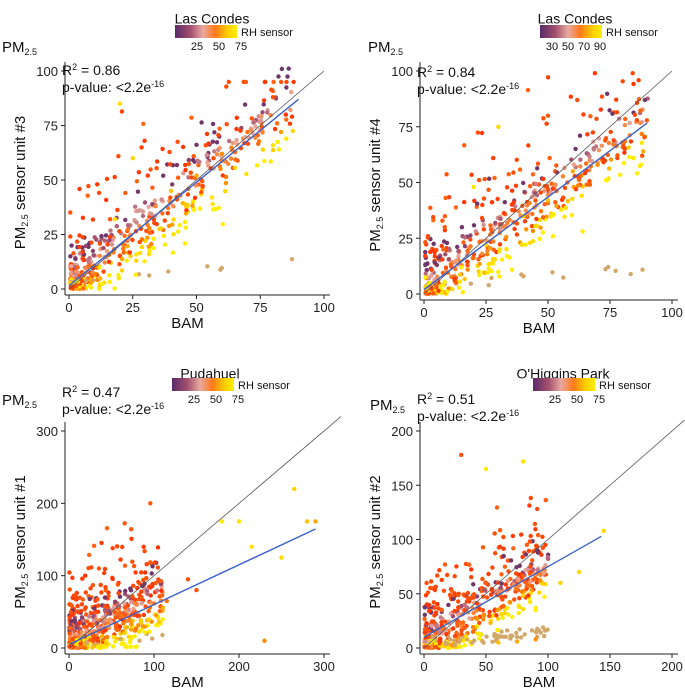 The height and width of the screenshot is (694, 685). I want to click on chart-title: Pudahuel, so click(209, 373).